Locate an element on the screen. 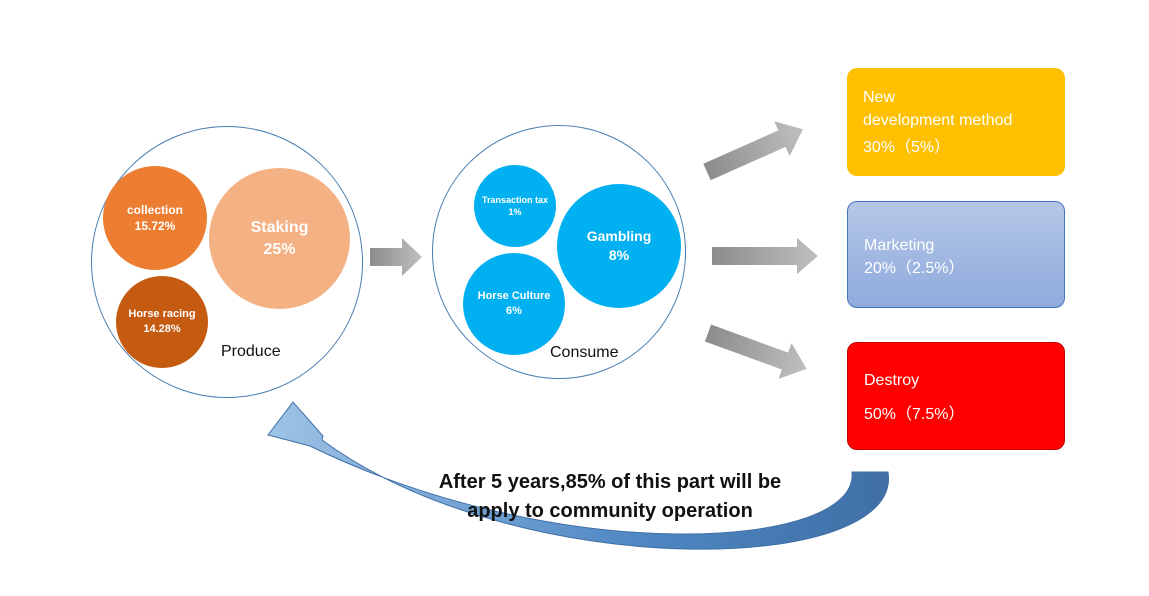 This screenshot has height=596, width=1149. horse-culture-name: Horse Culture is located at coordinates (514, 296).